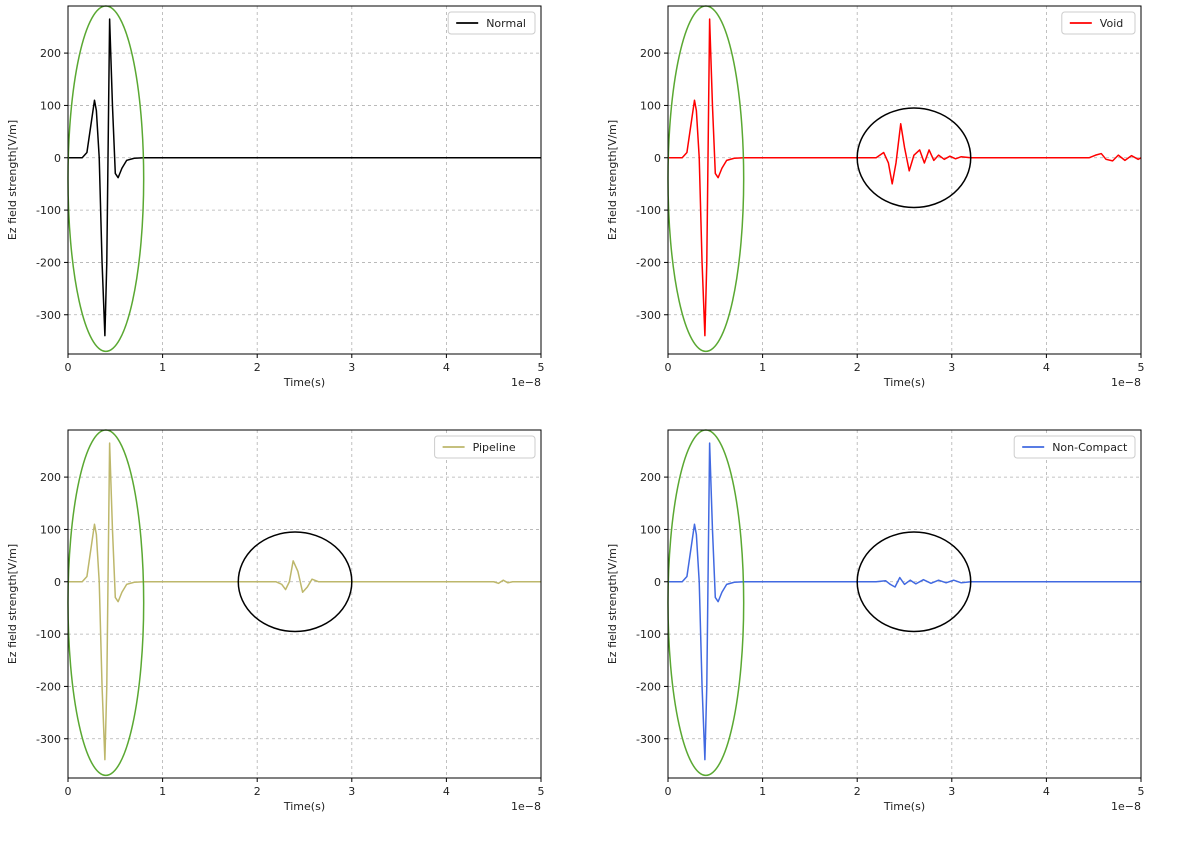  I want to click on series-line-normal, so click(304, 177).